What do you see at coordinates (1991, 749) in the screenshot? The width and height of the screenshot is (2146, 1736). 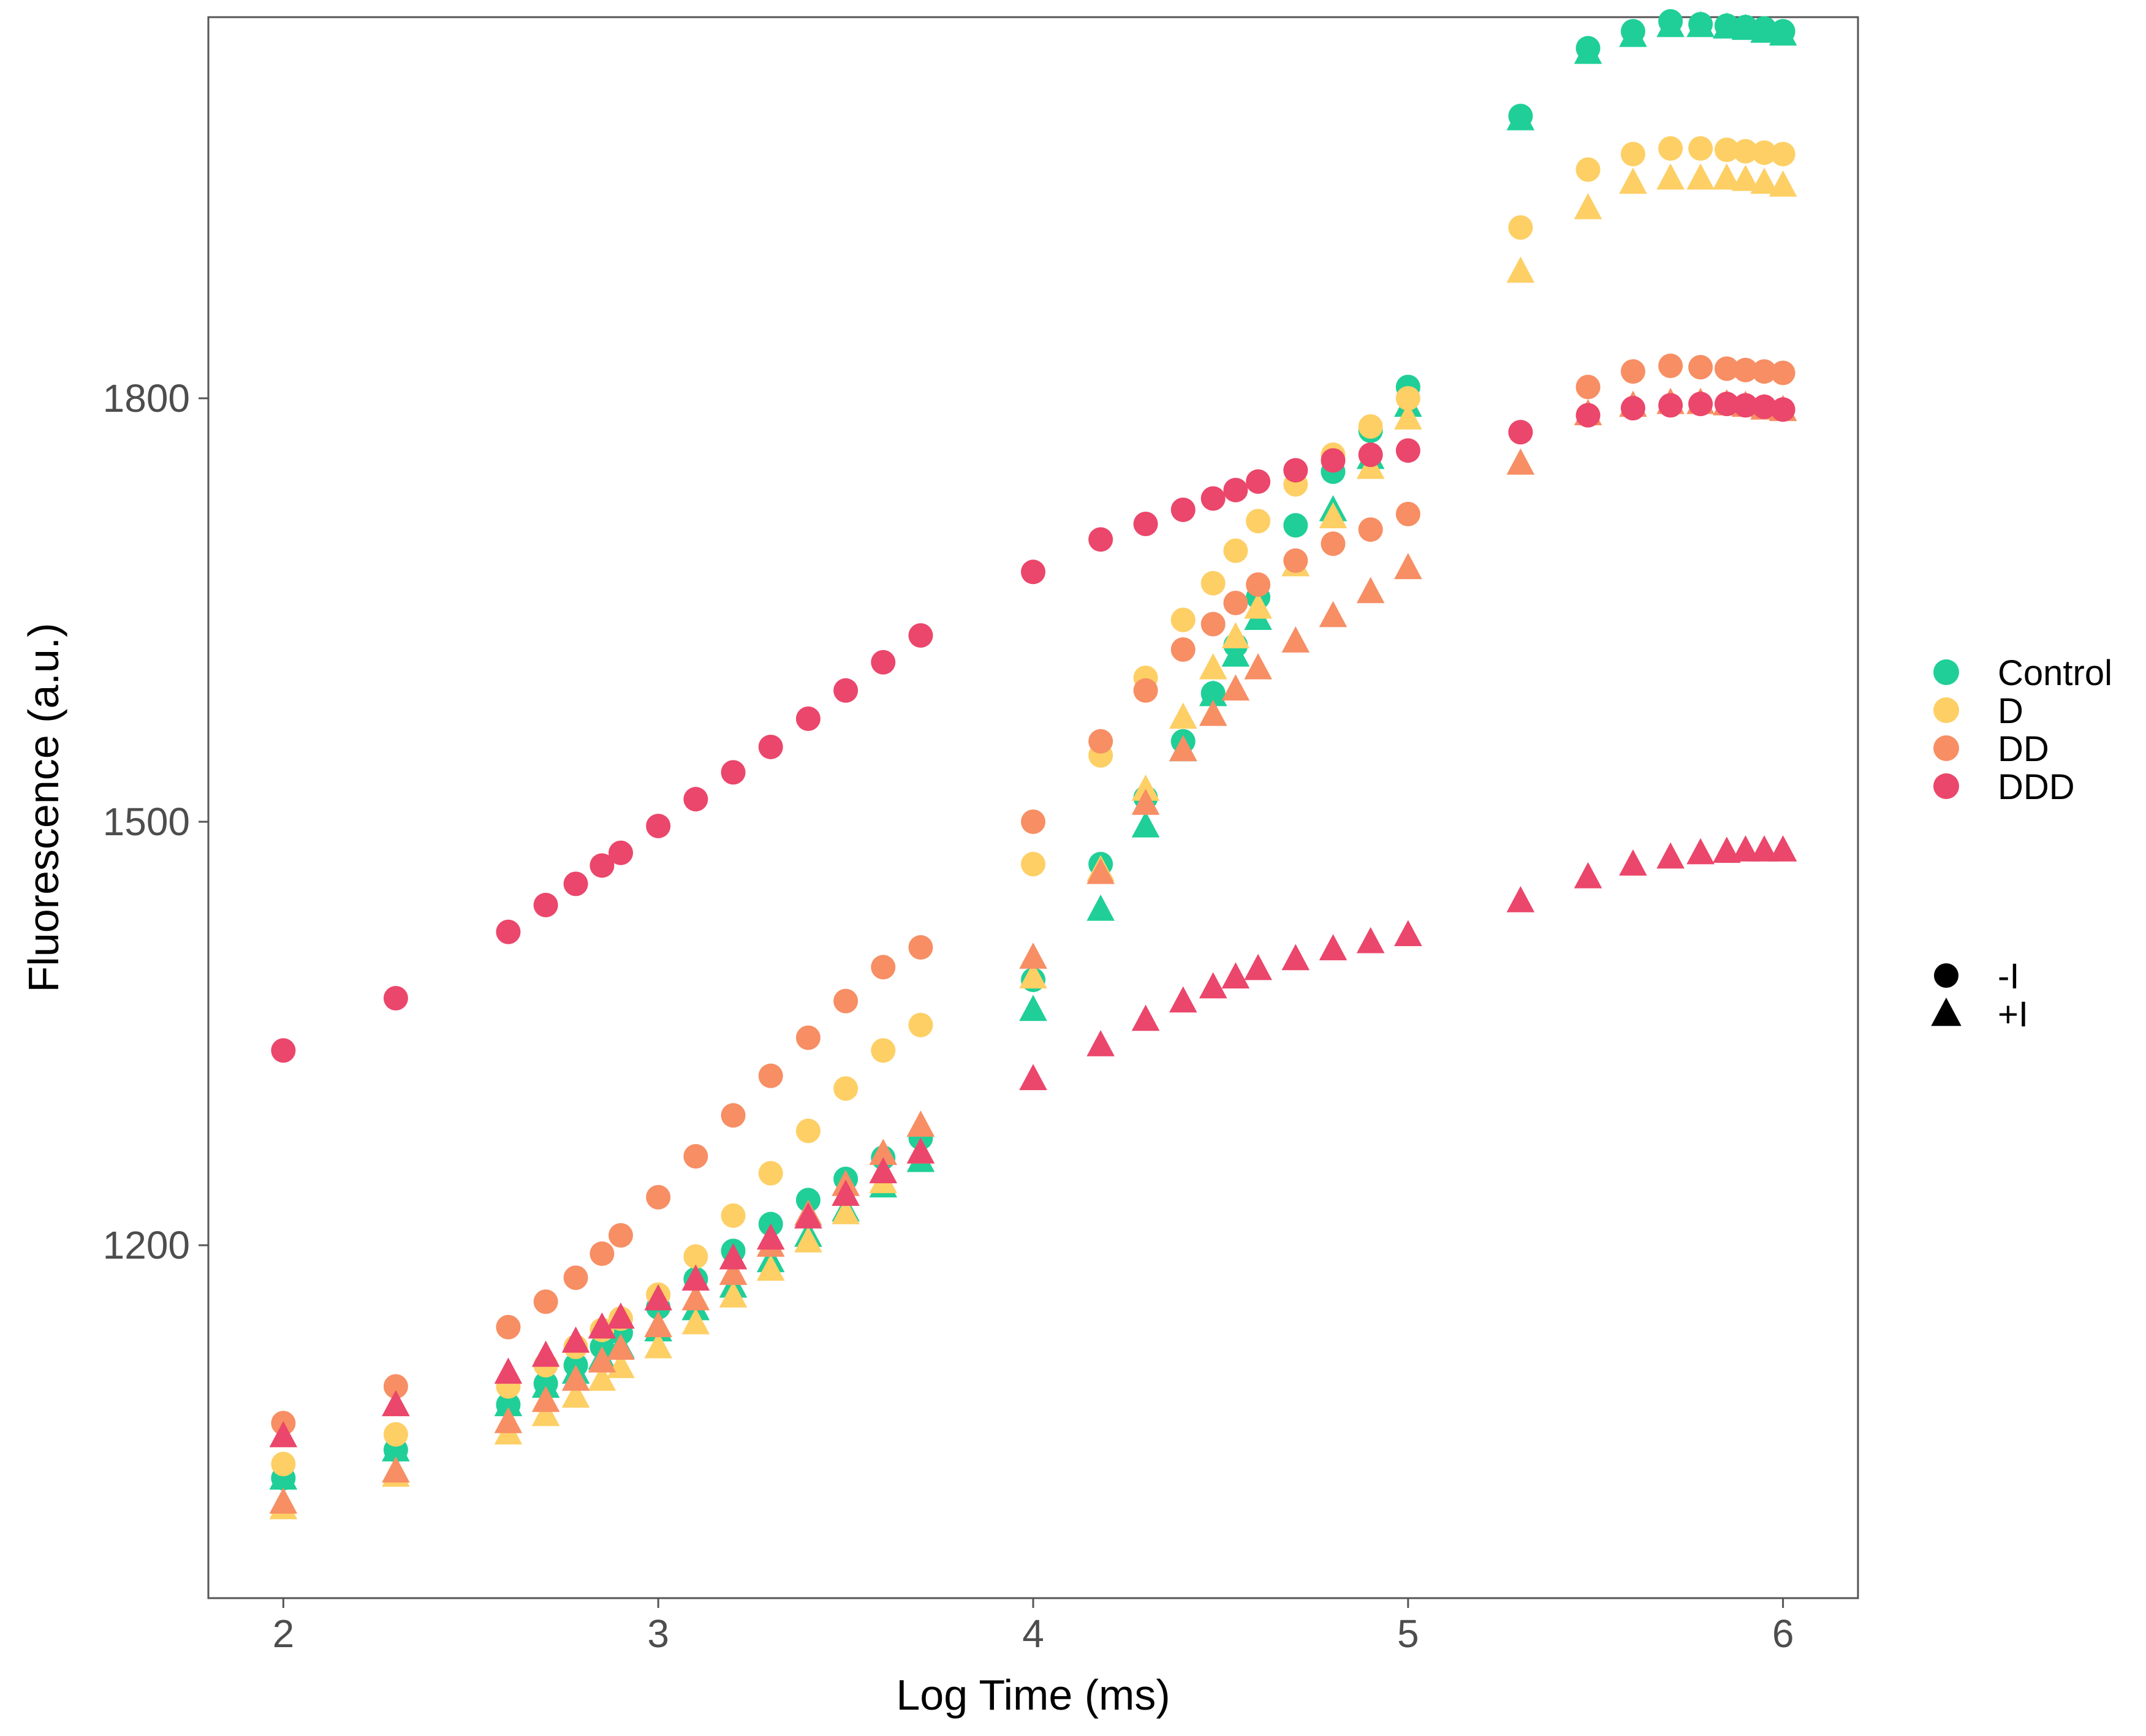 I see `legend-item-dd: DD` at bounding box center [1991, 749].